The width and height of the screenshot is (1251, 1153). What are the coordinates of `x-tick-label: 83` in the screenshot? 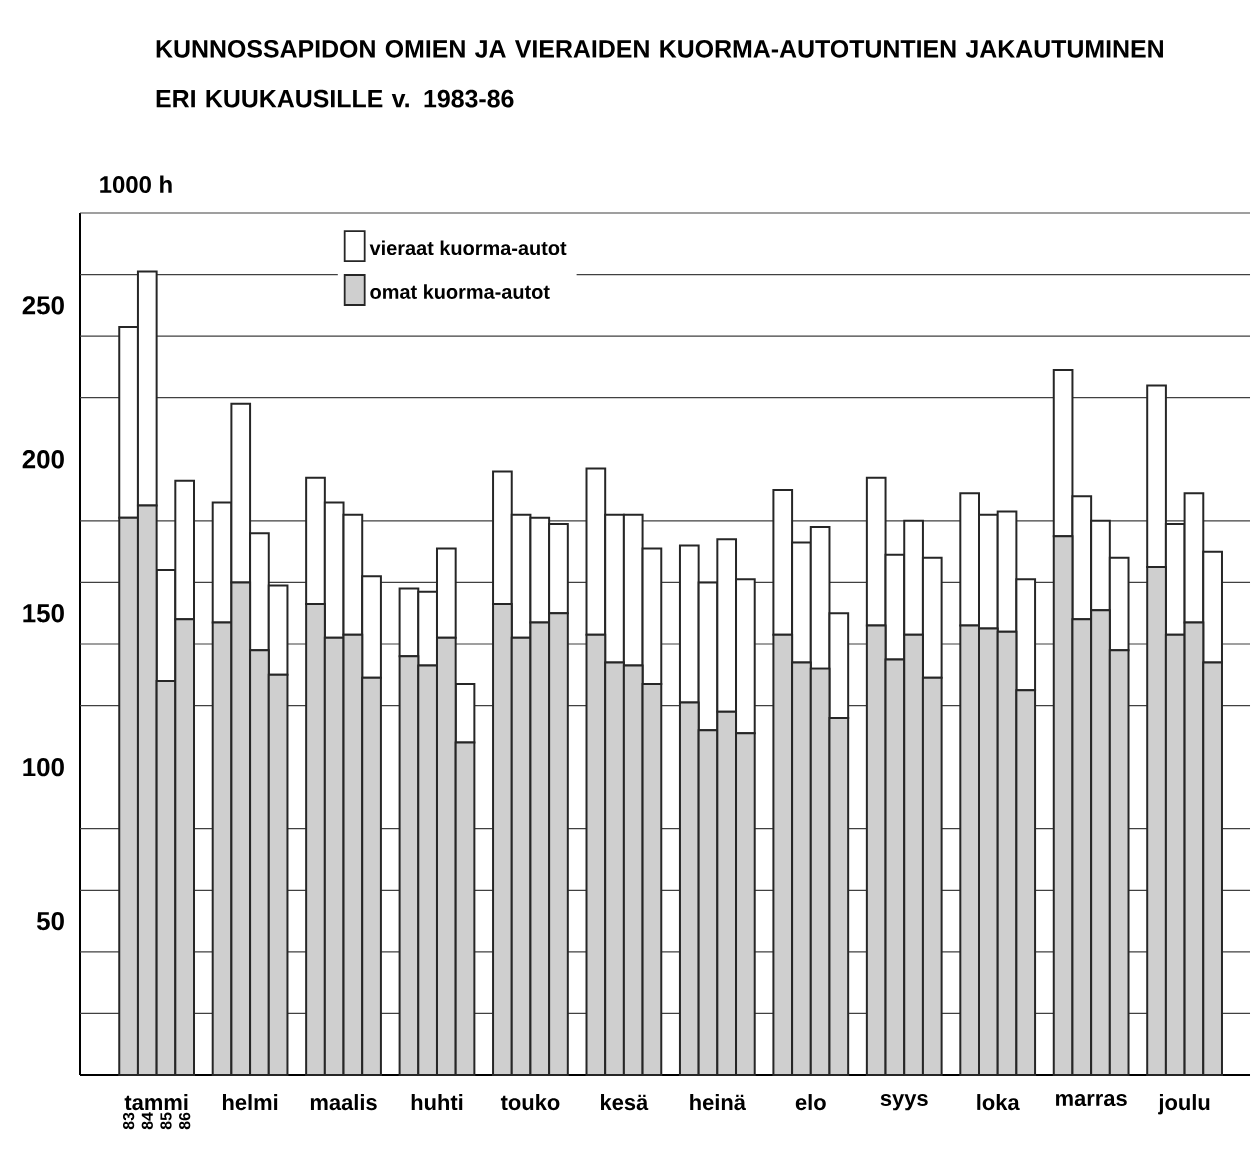 It's located at (128, 1121).